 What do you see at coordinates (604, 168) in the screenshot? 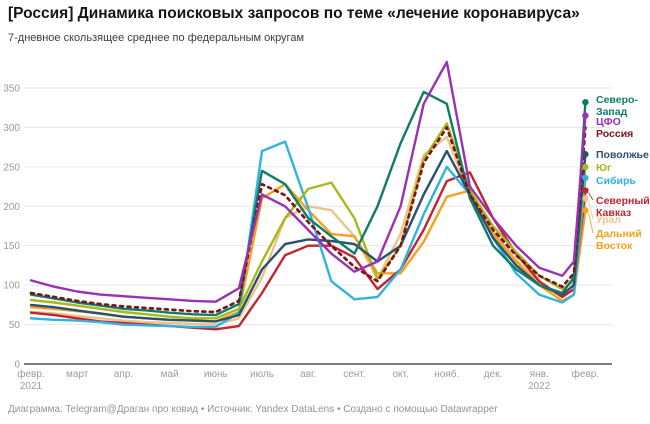
I see `legend-label-yug: Юг` at bounding box center [604, 168].